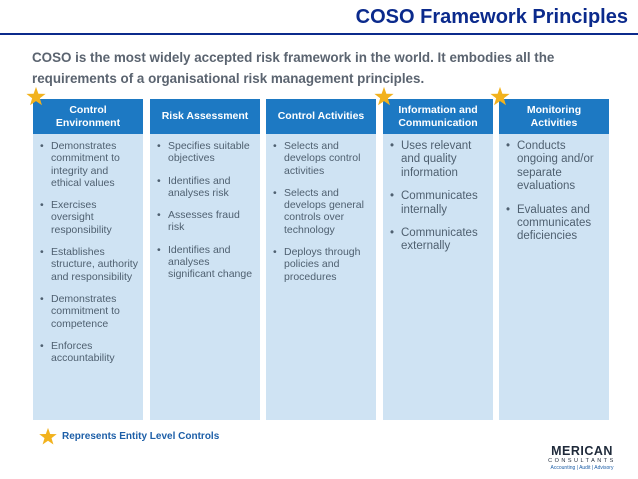 The height and width of the screenshot is (479, 638). I want to click on list-item: Identifies and analyses risk, so click(206, 187).